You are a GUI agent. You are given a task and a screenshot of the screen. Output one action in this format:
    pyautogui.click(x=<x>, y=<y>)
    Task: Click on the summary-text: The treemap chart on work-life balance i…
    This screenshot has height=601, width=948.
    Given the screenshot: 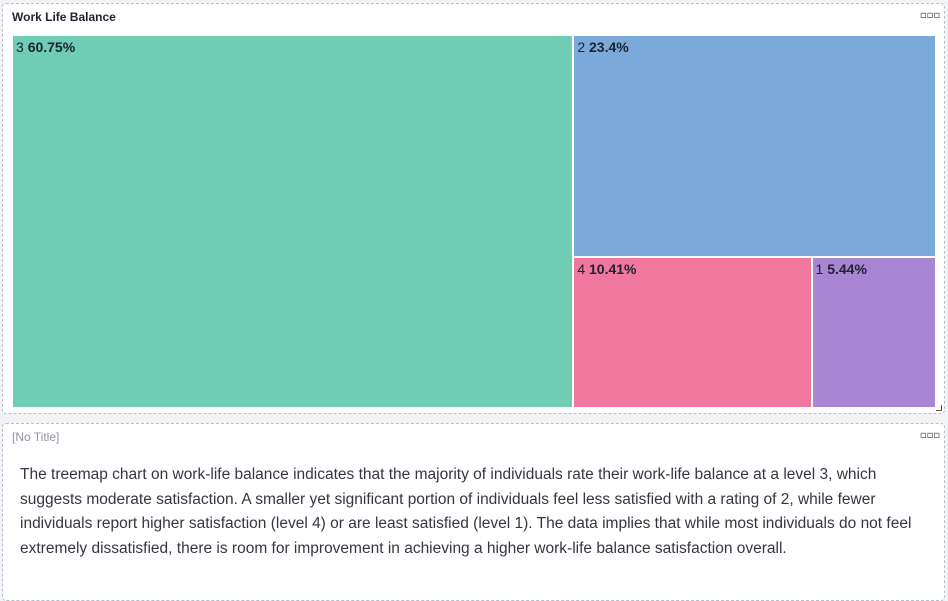 What is the action you would take?
    pyautogui.click(x=466, y=511)
    